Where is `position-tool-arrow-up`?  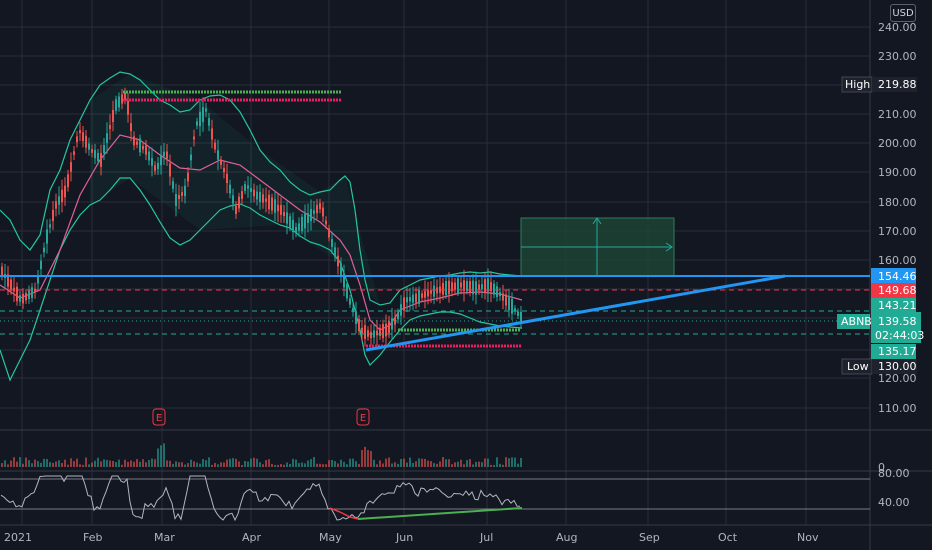 position-tool-arrow-up is located at coordinates (597, 221).